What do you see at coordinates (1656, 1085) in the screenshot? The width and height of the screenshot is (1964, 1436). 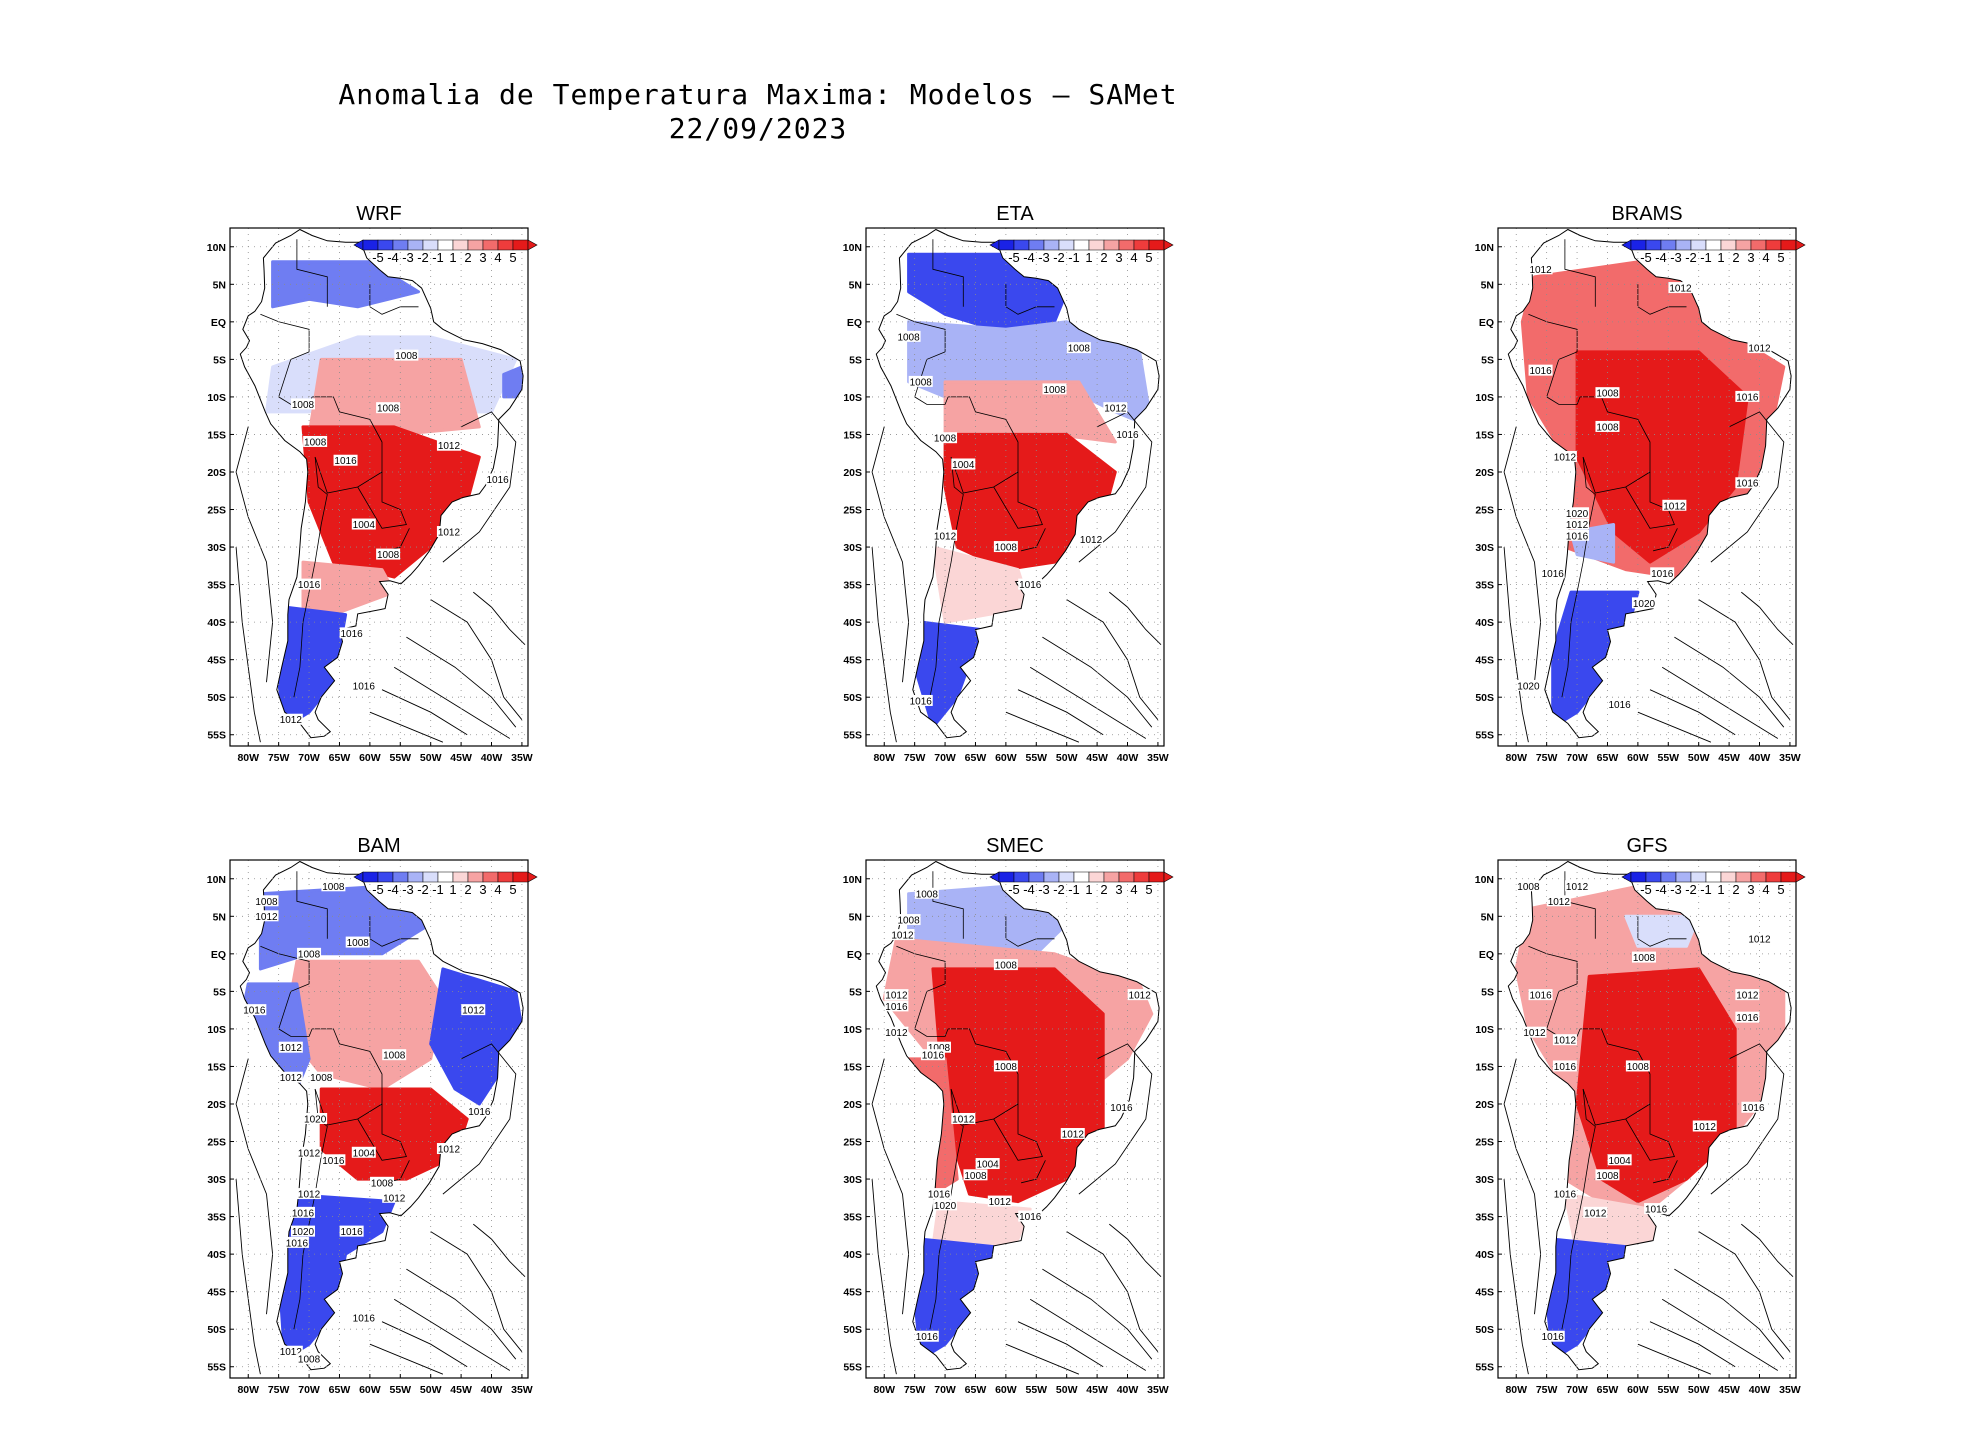 I see `anomaly-region` at bounding box center [1656, 1085].